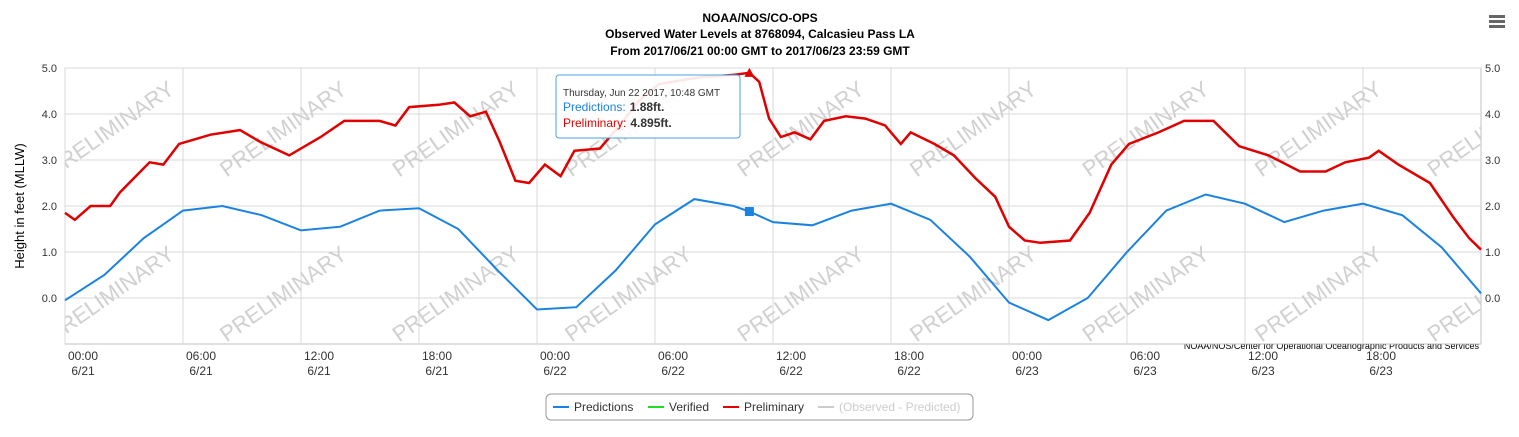 The image size is (1519, 437). Describe the element at coordinates (49, 69) in the screenshot. I see `y-tick-label: 5.0` at that location.